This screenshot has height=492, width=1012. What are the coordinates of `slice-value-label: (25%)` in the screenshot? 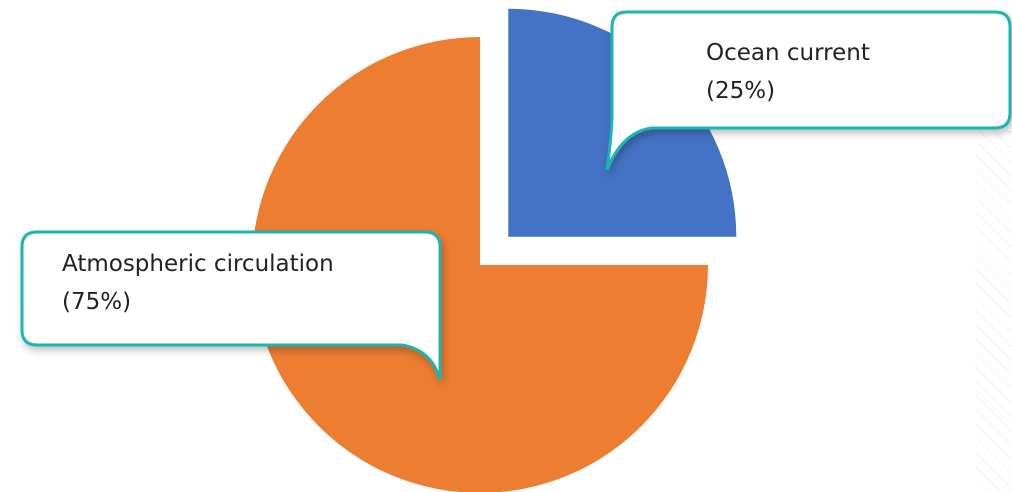 It's located at (740, 91).